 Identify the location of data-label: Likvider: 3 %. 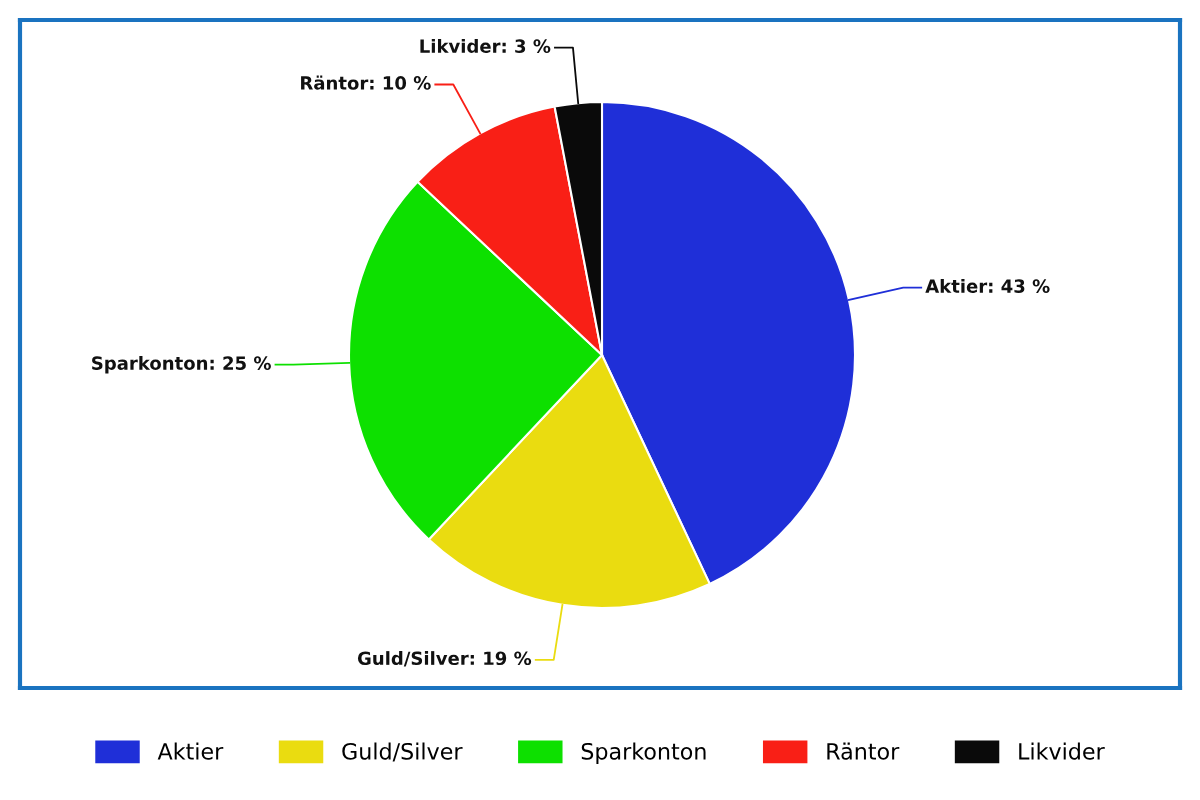
(485, 45).